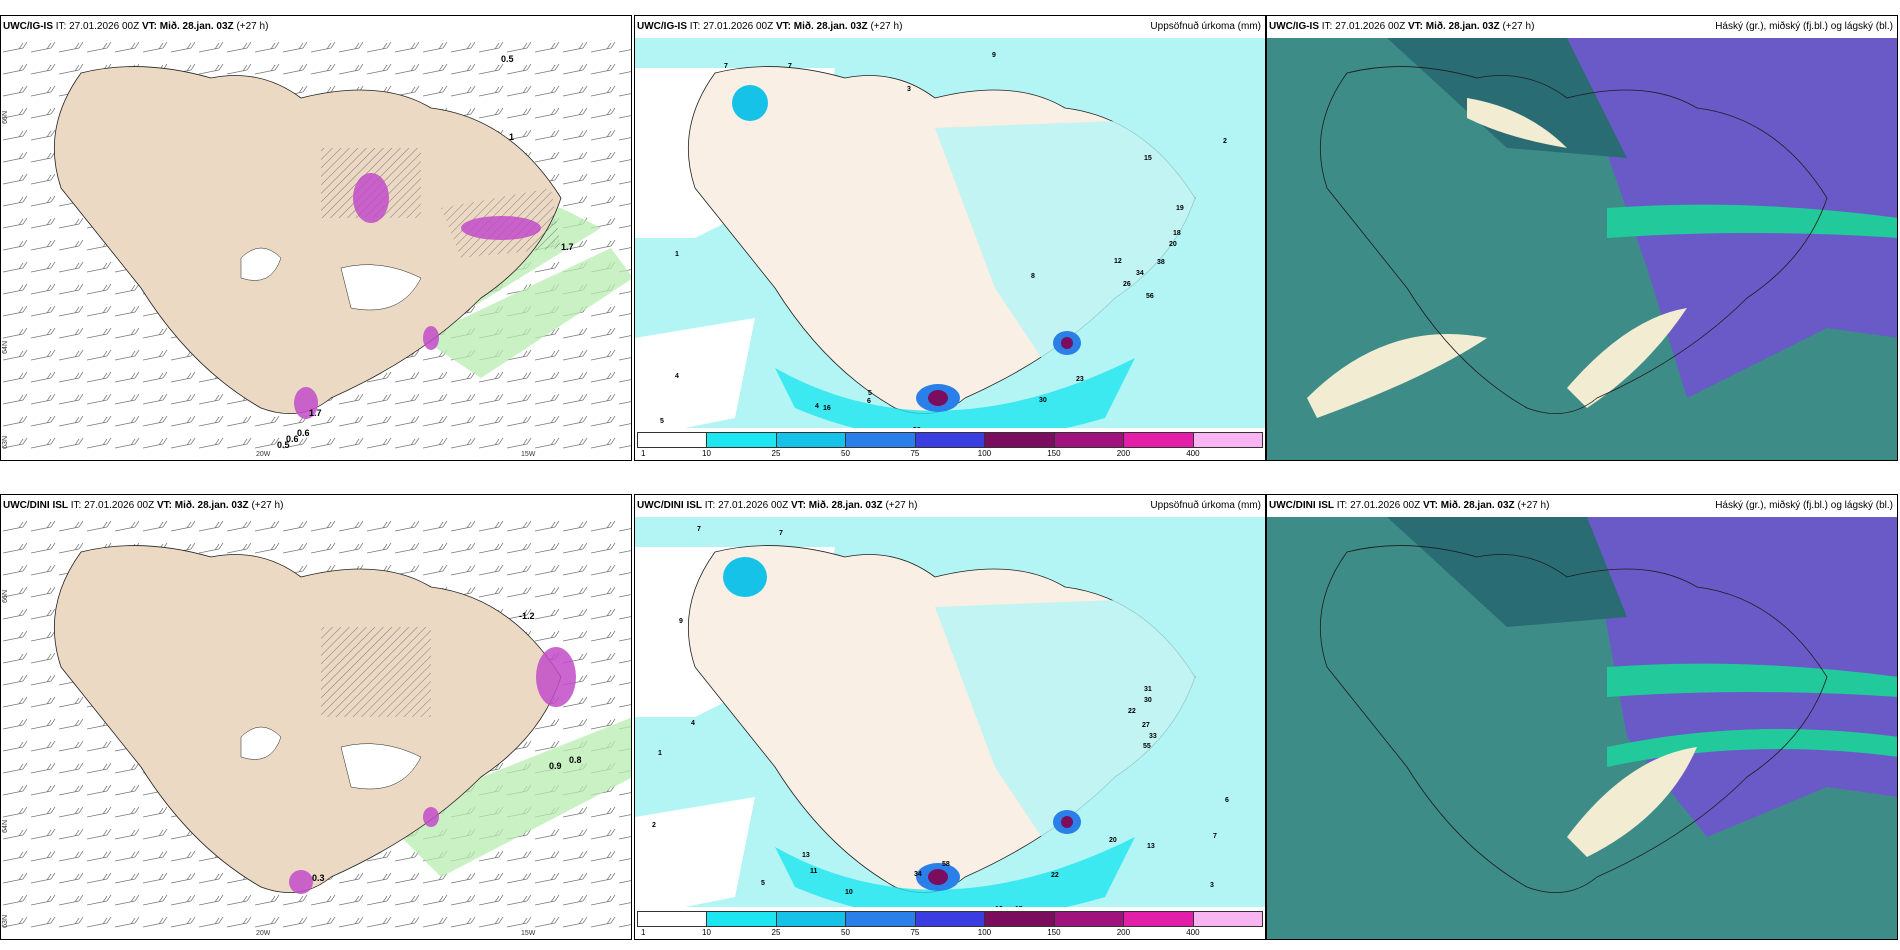  I want to click on no-precip-area, so click(695, 857).